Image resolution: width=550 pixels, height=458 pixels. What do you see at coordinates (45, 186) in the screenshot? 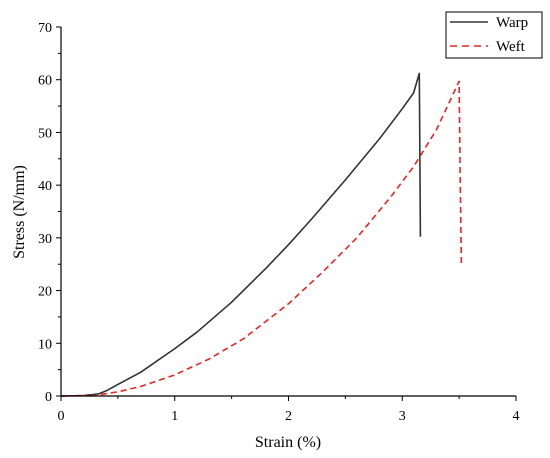
I see `y-tick-label: 40` at bounding box center [45, 186].